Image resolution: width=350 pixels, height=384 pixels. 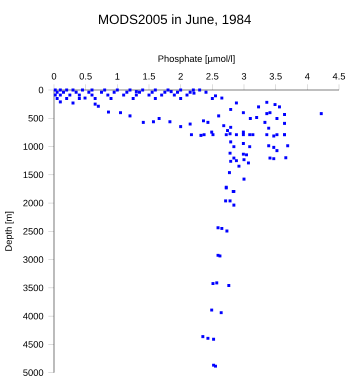 What do you see at coordinates (41, 90) in the screenshot?
I see `y-tick-label: 0` at bounding box center [41, 90].